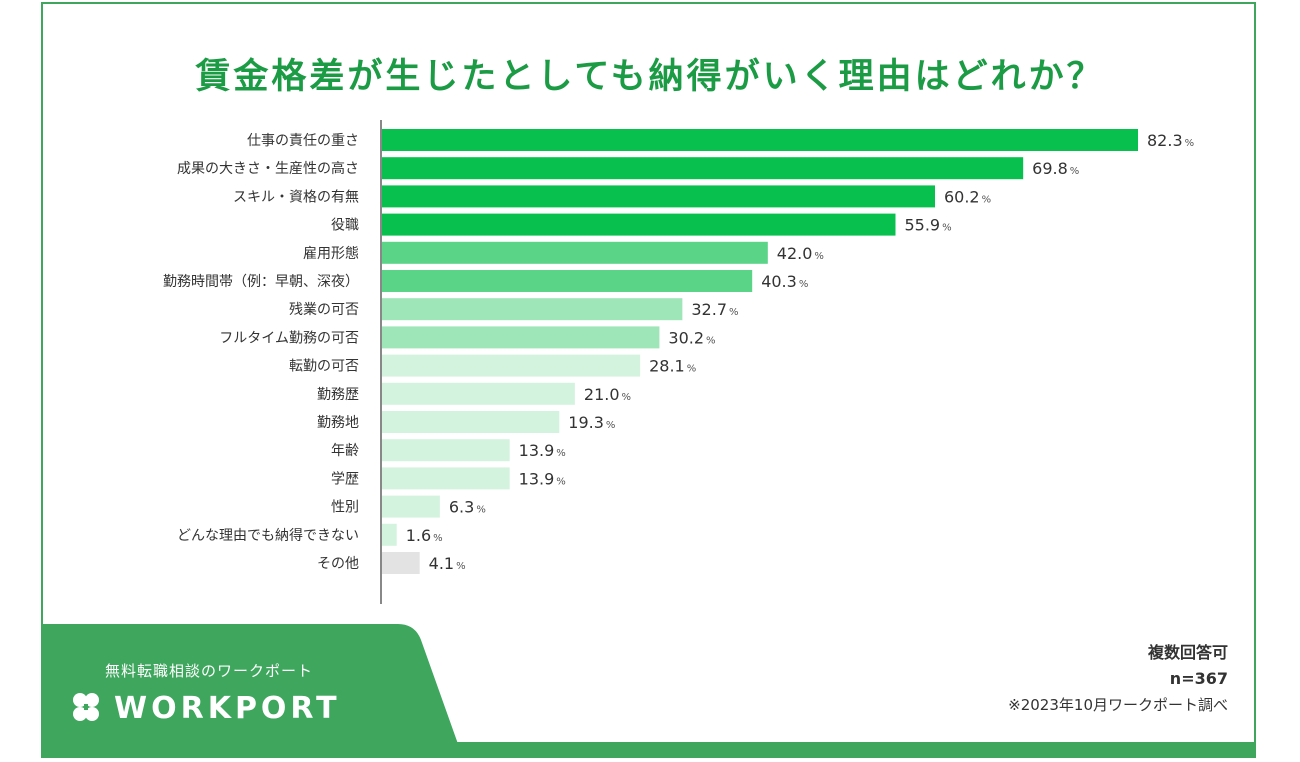 This screenshot has height=762, width=1300. I want to click on value-label: 42.0%, so click(800, 253).